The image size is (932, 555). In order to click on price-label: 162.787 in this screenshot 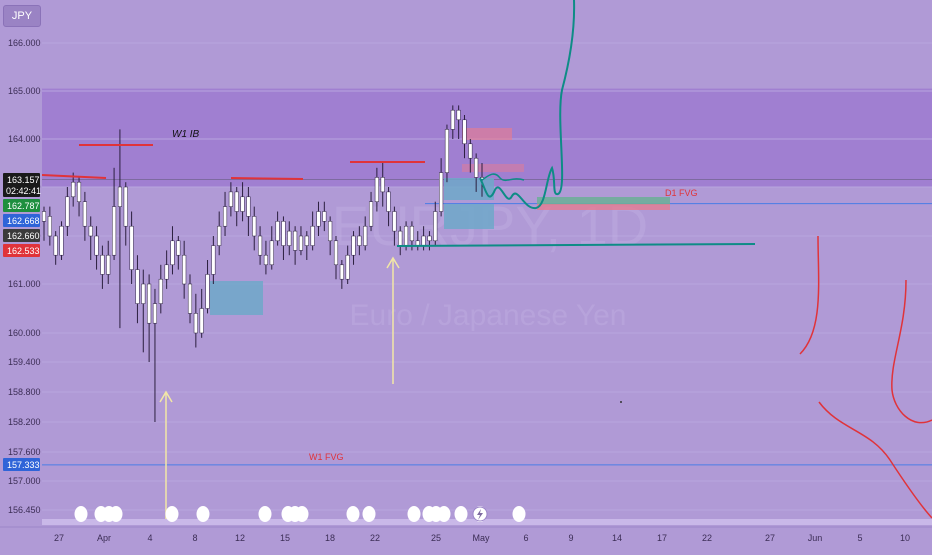, I will do `click(21, 205)`.